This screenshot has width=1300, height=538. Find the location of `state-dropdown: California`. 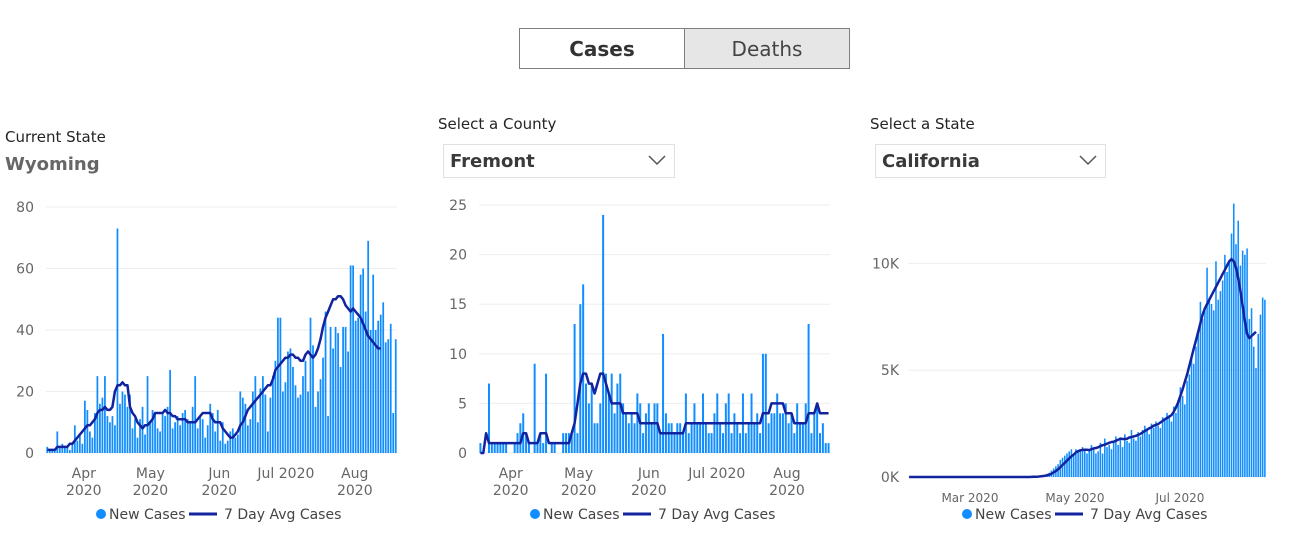

state-dropdown: California is located at coordinates (990, 161).